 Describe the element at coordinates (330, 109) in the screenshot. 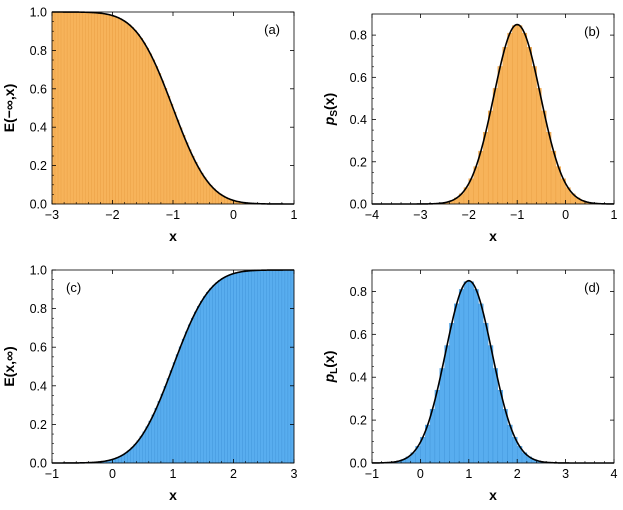

I see `y-axis-label-b: pS(x)` at that location.